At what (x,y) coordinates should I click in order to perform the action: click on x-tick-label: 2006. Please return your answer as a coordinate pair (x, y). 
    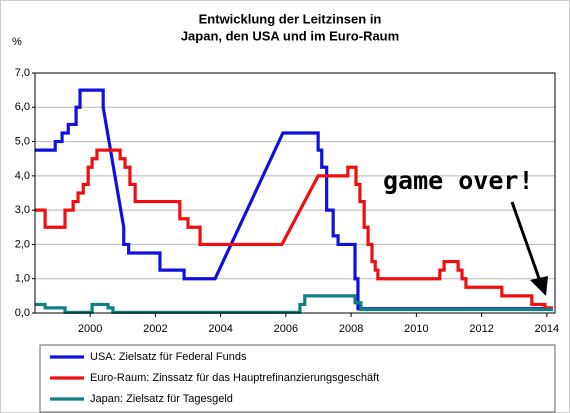
    Looking at the image, I should click on (286, 329).